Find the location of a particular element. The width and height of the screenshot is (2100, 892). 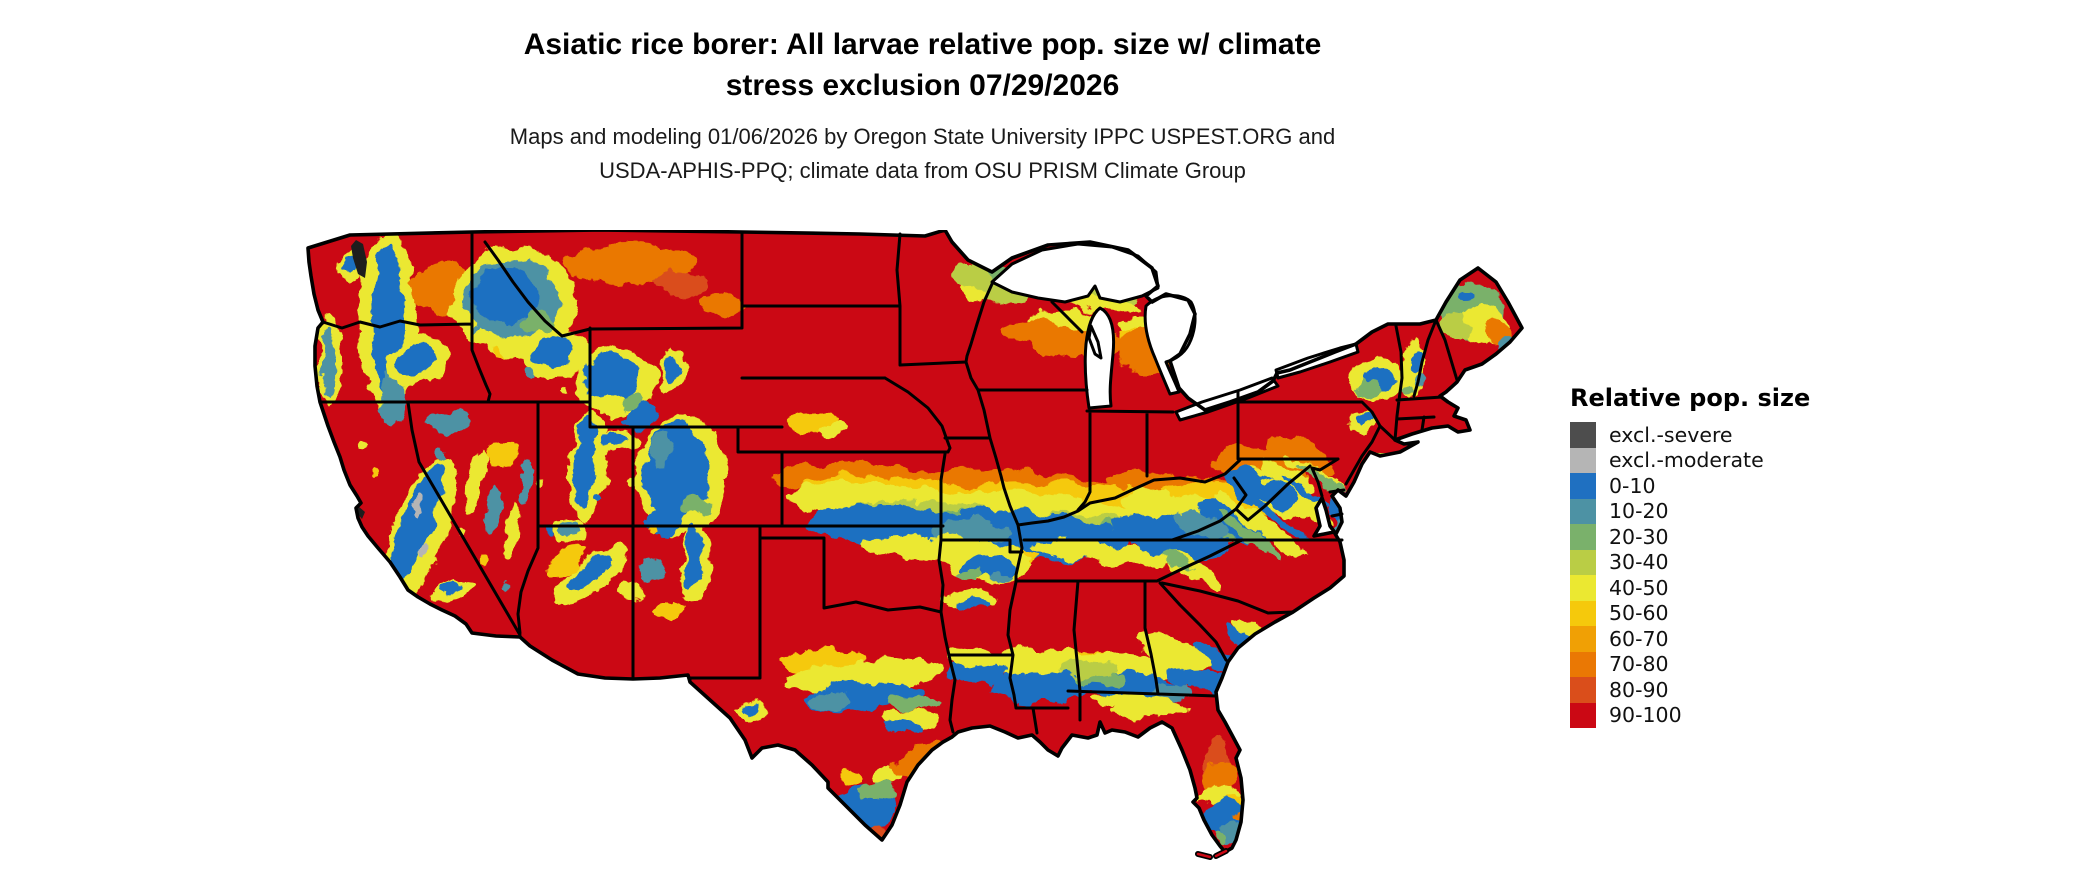

florida-keys is located at coordinates (1212, 854).